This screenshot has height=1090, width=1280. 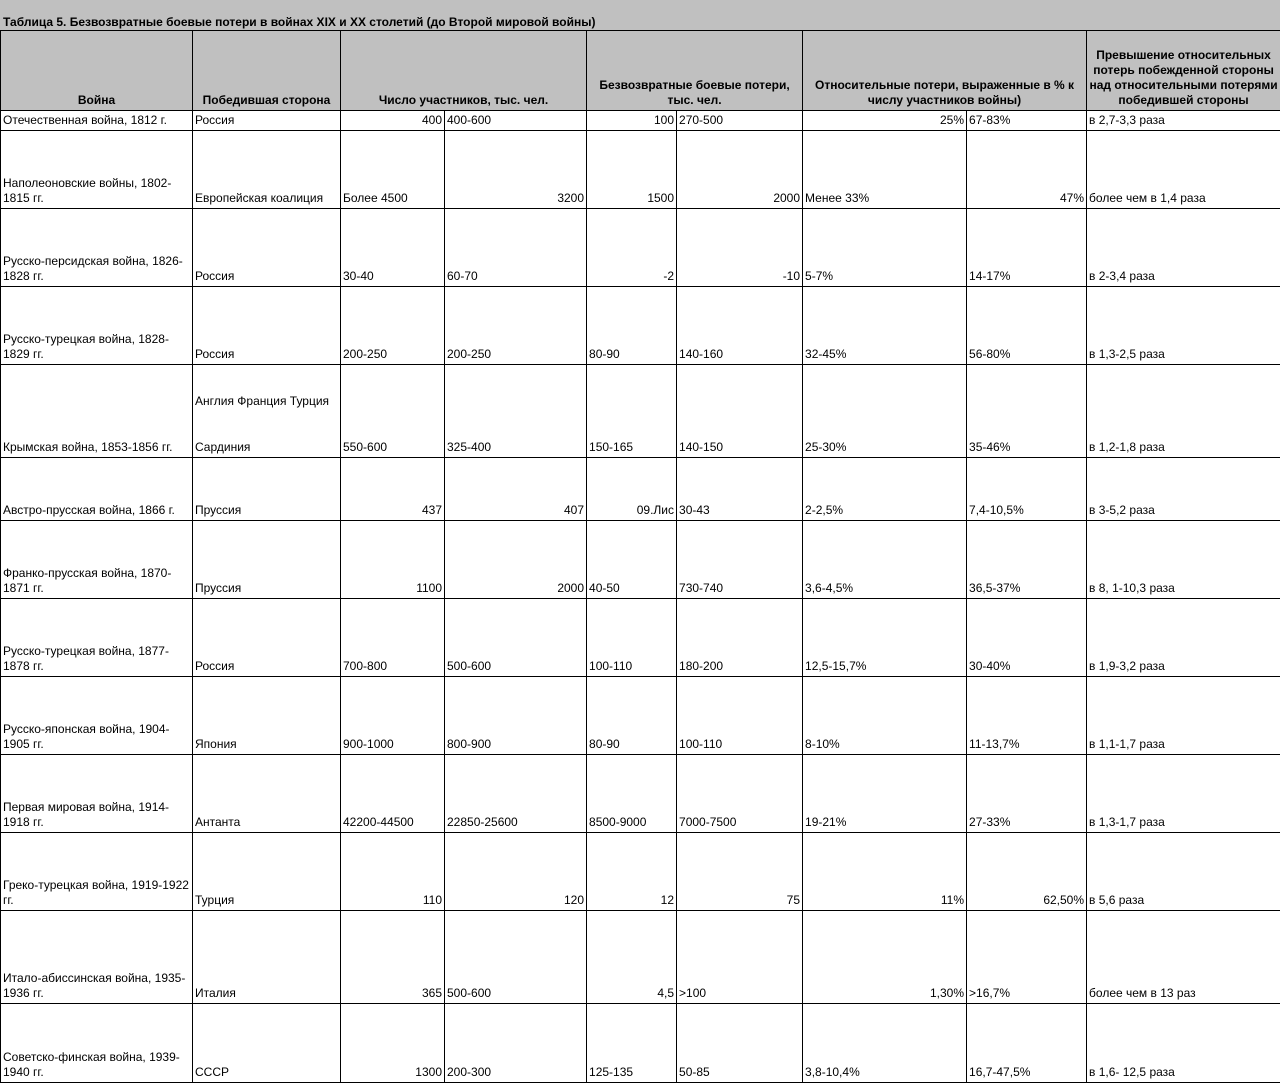 I want to click on losses-winner-cell: 100-110, so click(x=632, y=637).